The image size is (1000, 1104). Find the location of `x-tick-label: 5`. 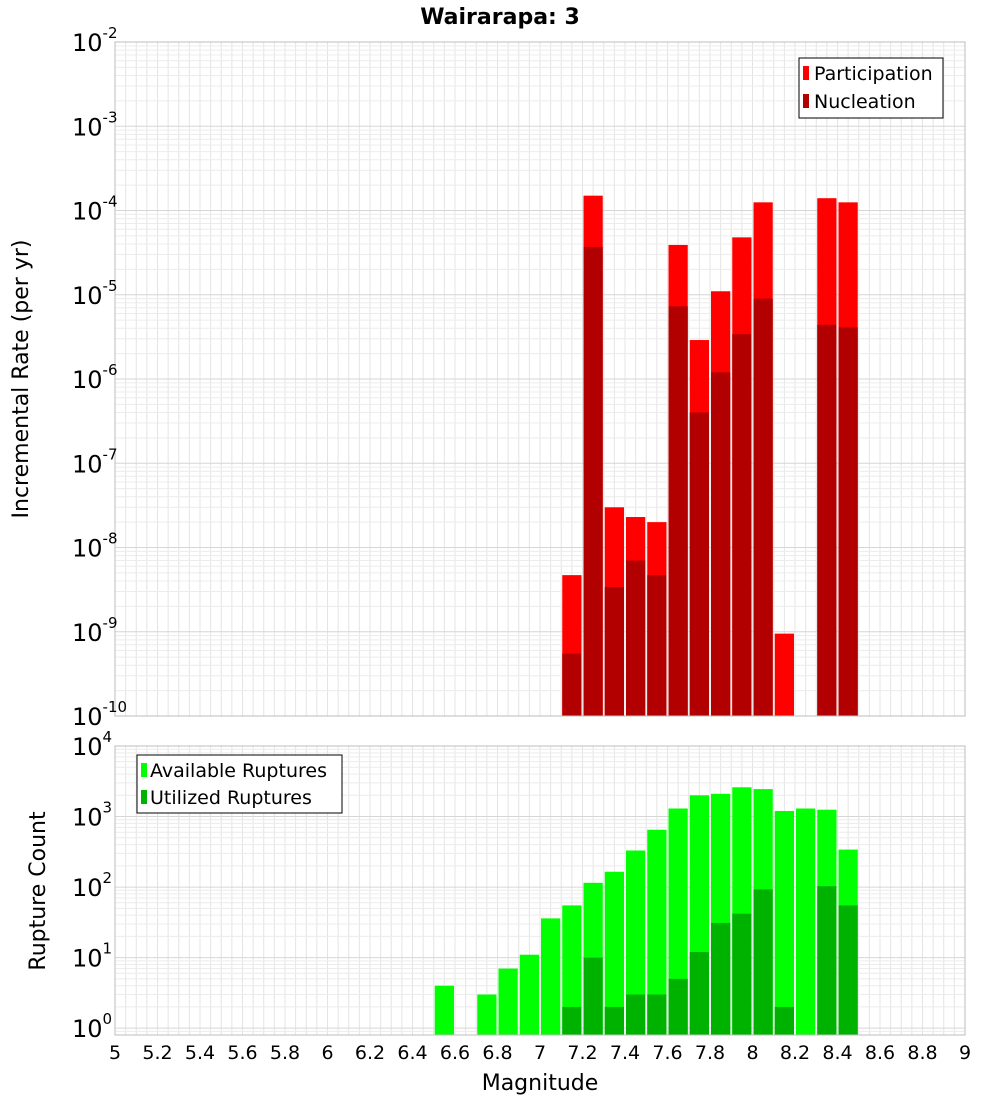

x-tick-label: 5 is located at coordinates (115, 1053).